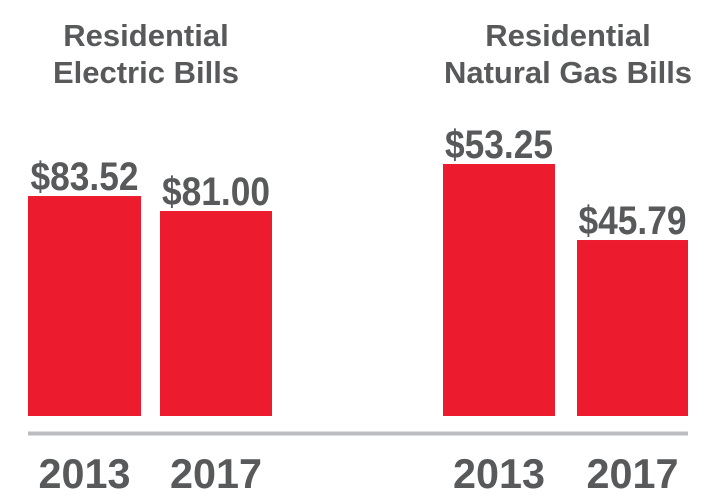 Image resolution: width=710 pixels, height=500 pixels. Describe the element at coordinates (85, 177) in the screenshot. I see `value-label: $83.52` at that location.